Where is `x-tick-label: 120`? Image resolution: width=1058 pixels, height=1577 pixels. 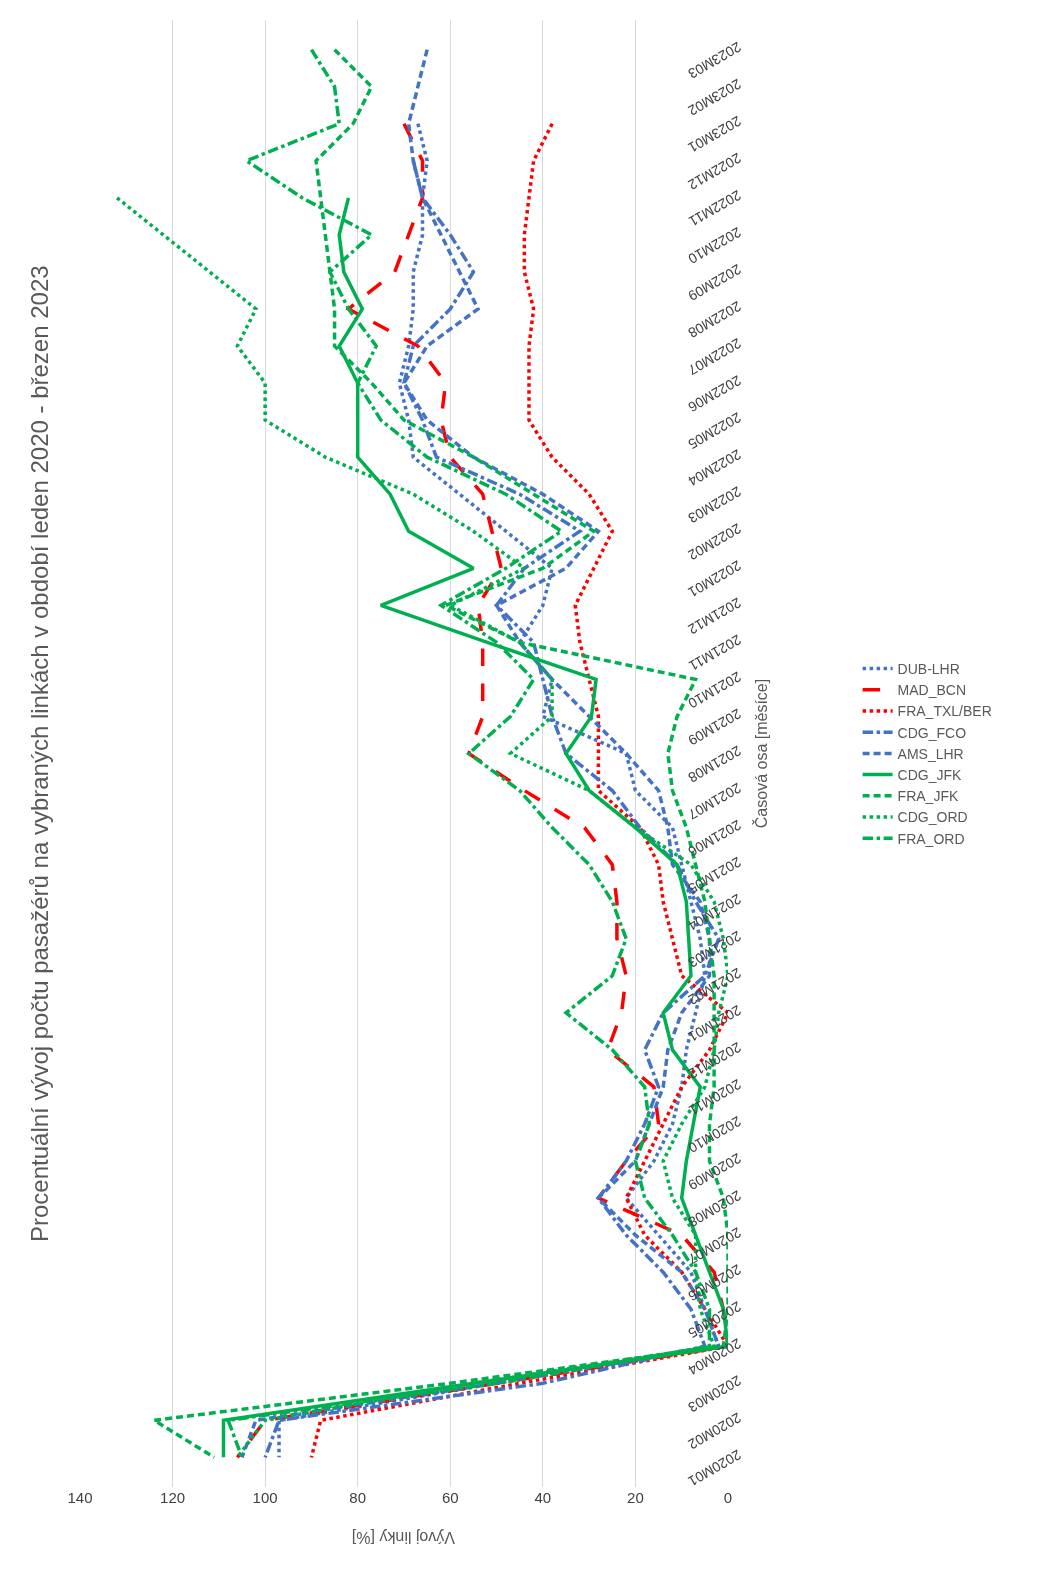 x-tick-label: 120 is located at coordinates (173, 1497).